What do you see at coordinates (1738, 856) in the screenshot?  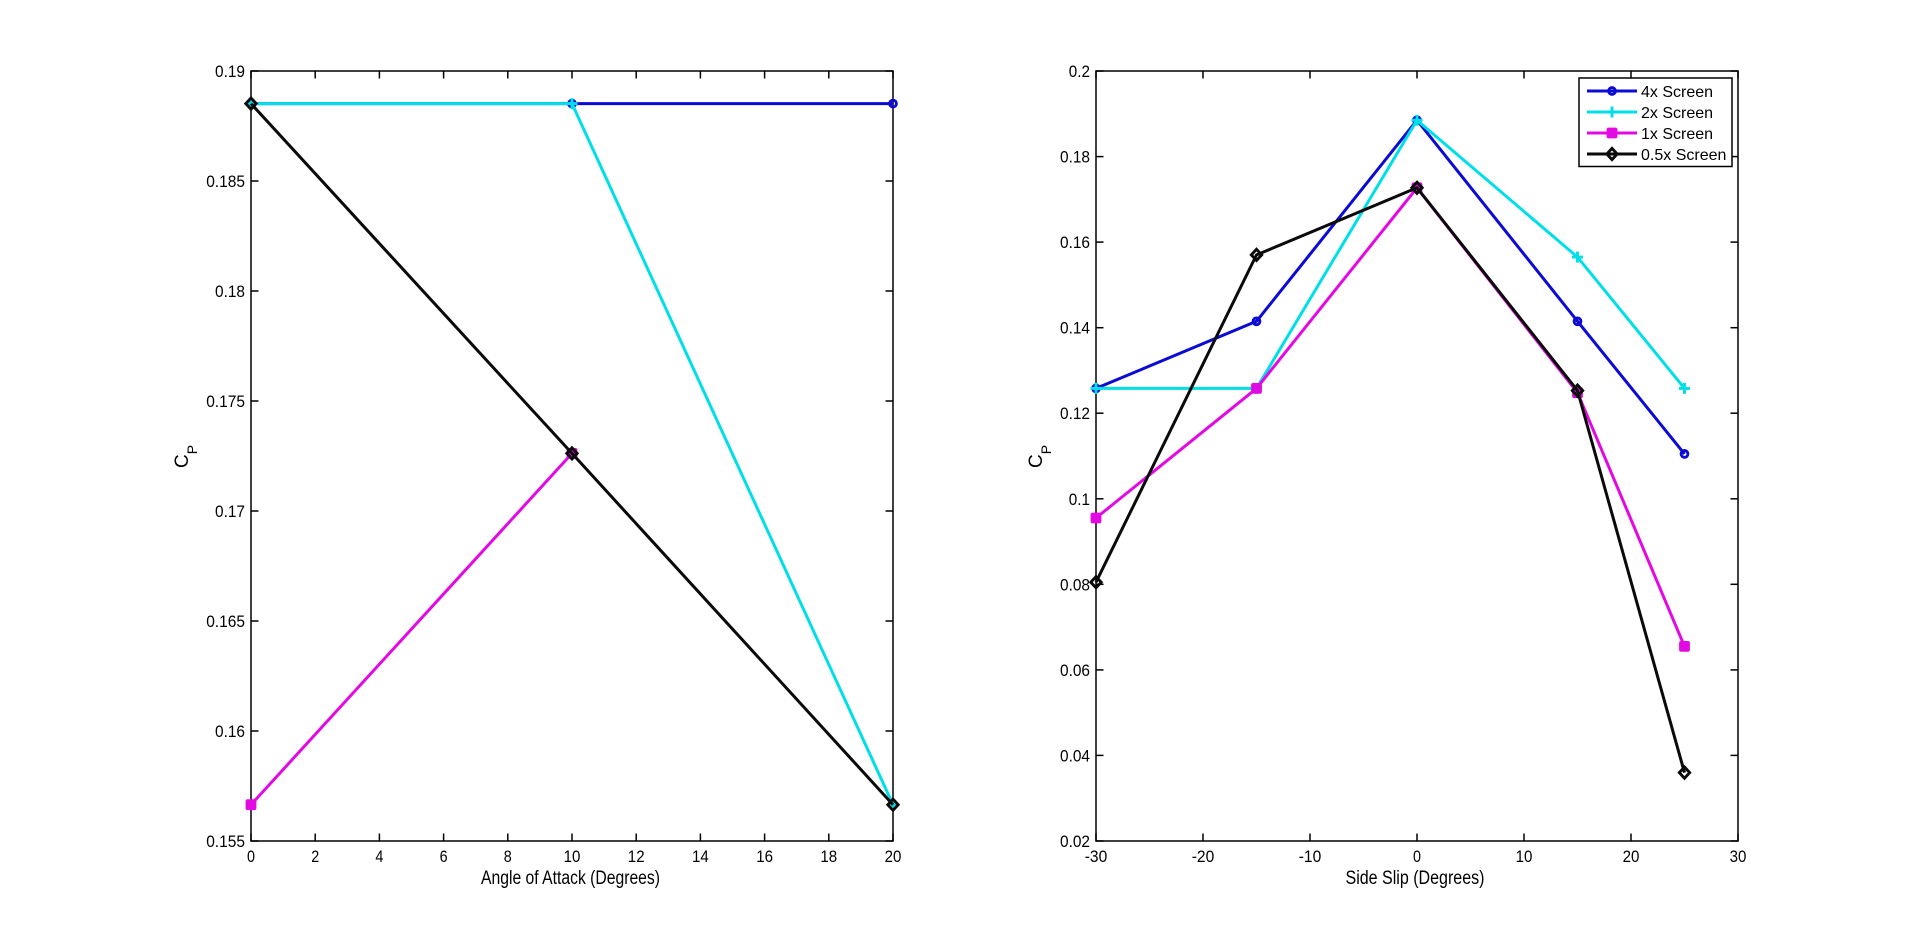 I see `svg-text: 30` at bounding box center [1738, 856].